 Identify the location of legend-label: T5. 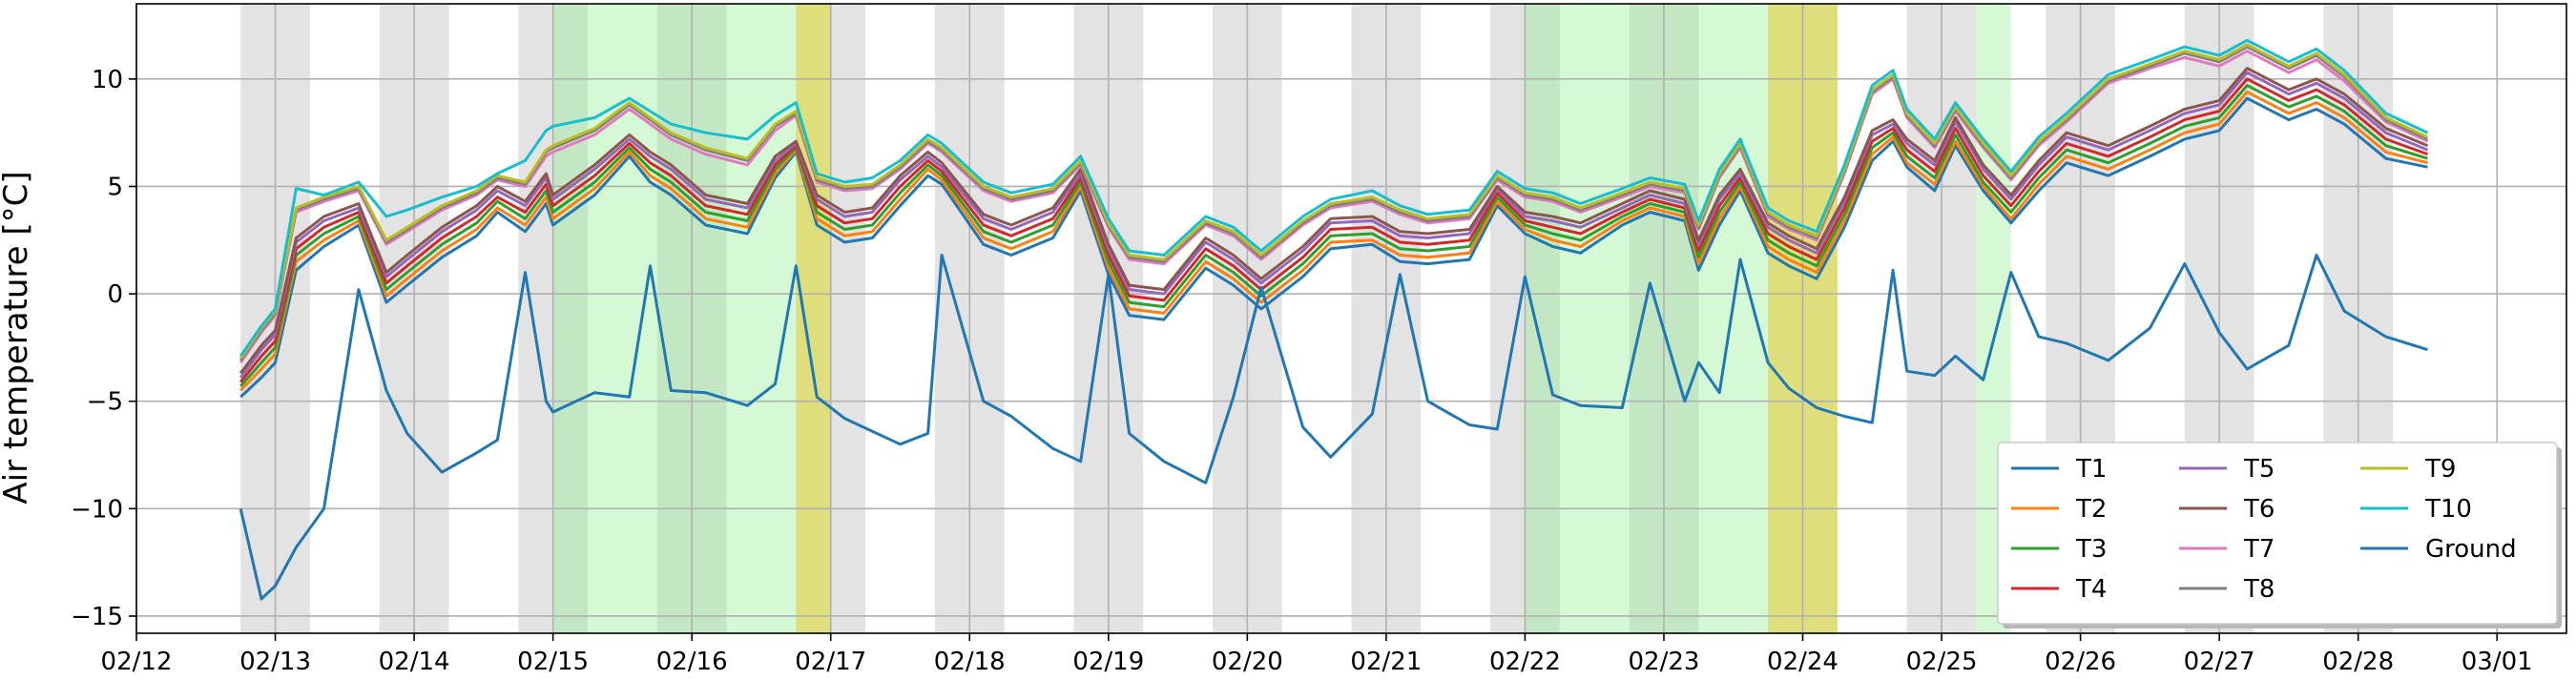
(2259, 469).